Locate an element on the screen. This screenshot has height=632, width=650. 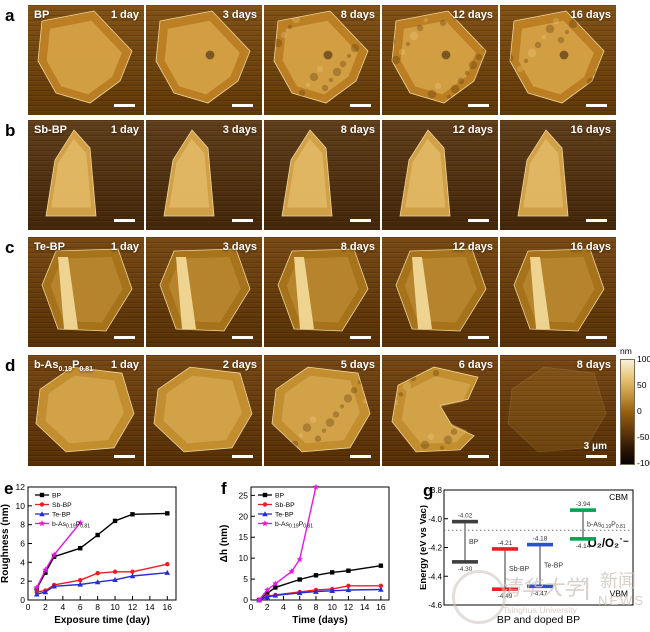
plot-frame is located at coordinates (320, 543).